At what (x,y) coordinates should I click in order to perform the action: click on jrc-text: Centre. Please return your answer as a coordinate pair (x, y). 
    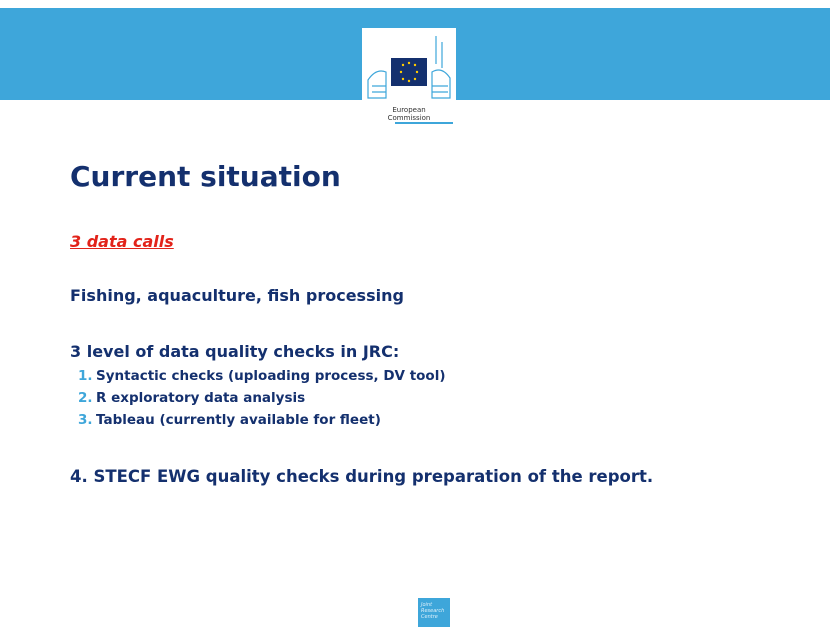
    Looking at the image, I should click on (429, 617).